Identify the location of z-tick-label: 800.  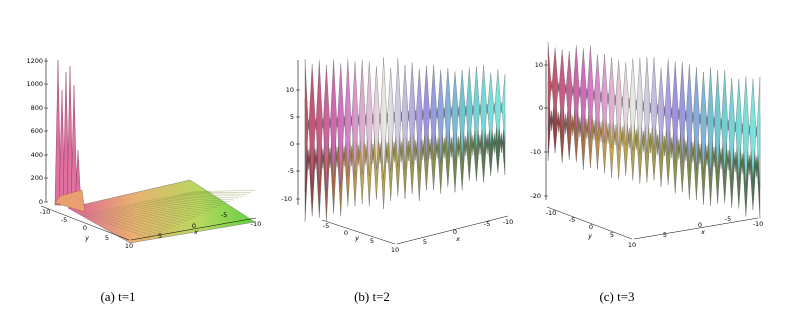
(37, 108).